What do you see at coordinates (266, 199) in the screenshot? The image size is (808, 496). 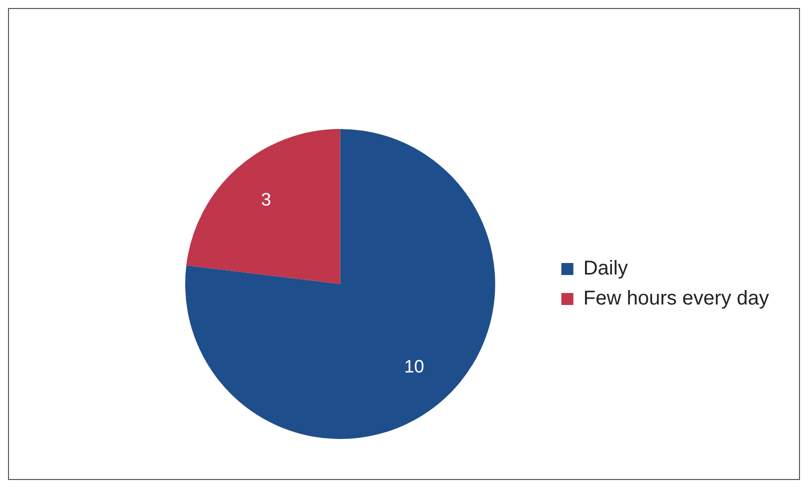 I see `data-label: 3` at bounding box center [266, 199].